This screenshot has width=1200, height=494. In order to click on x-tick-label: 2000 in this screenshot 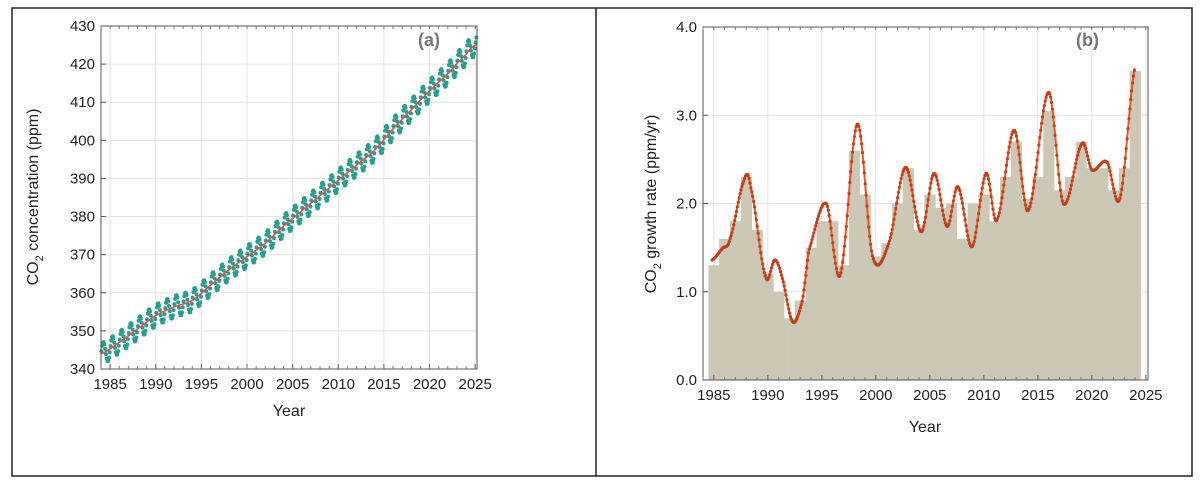, I will do `click(246, 384)`.